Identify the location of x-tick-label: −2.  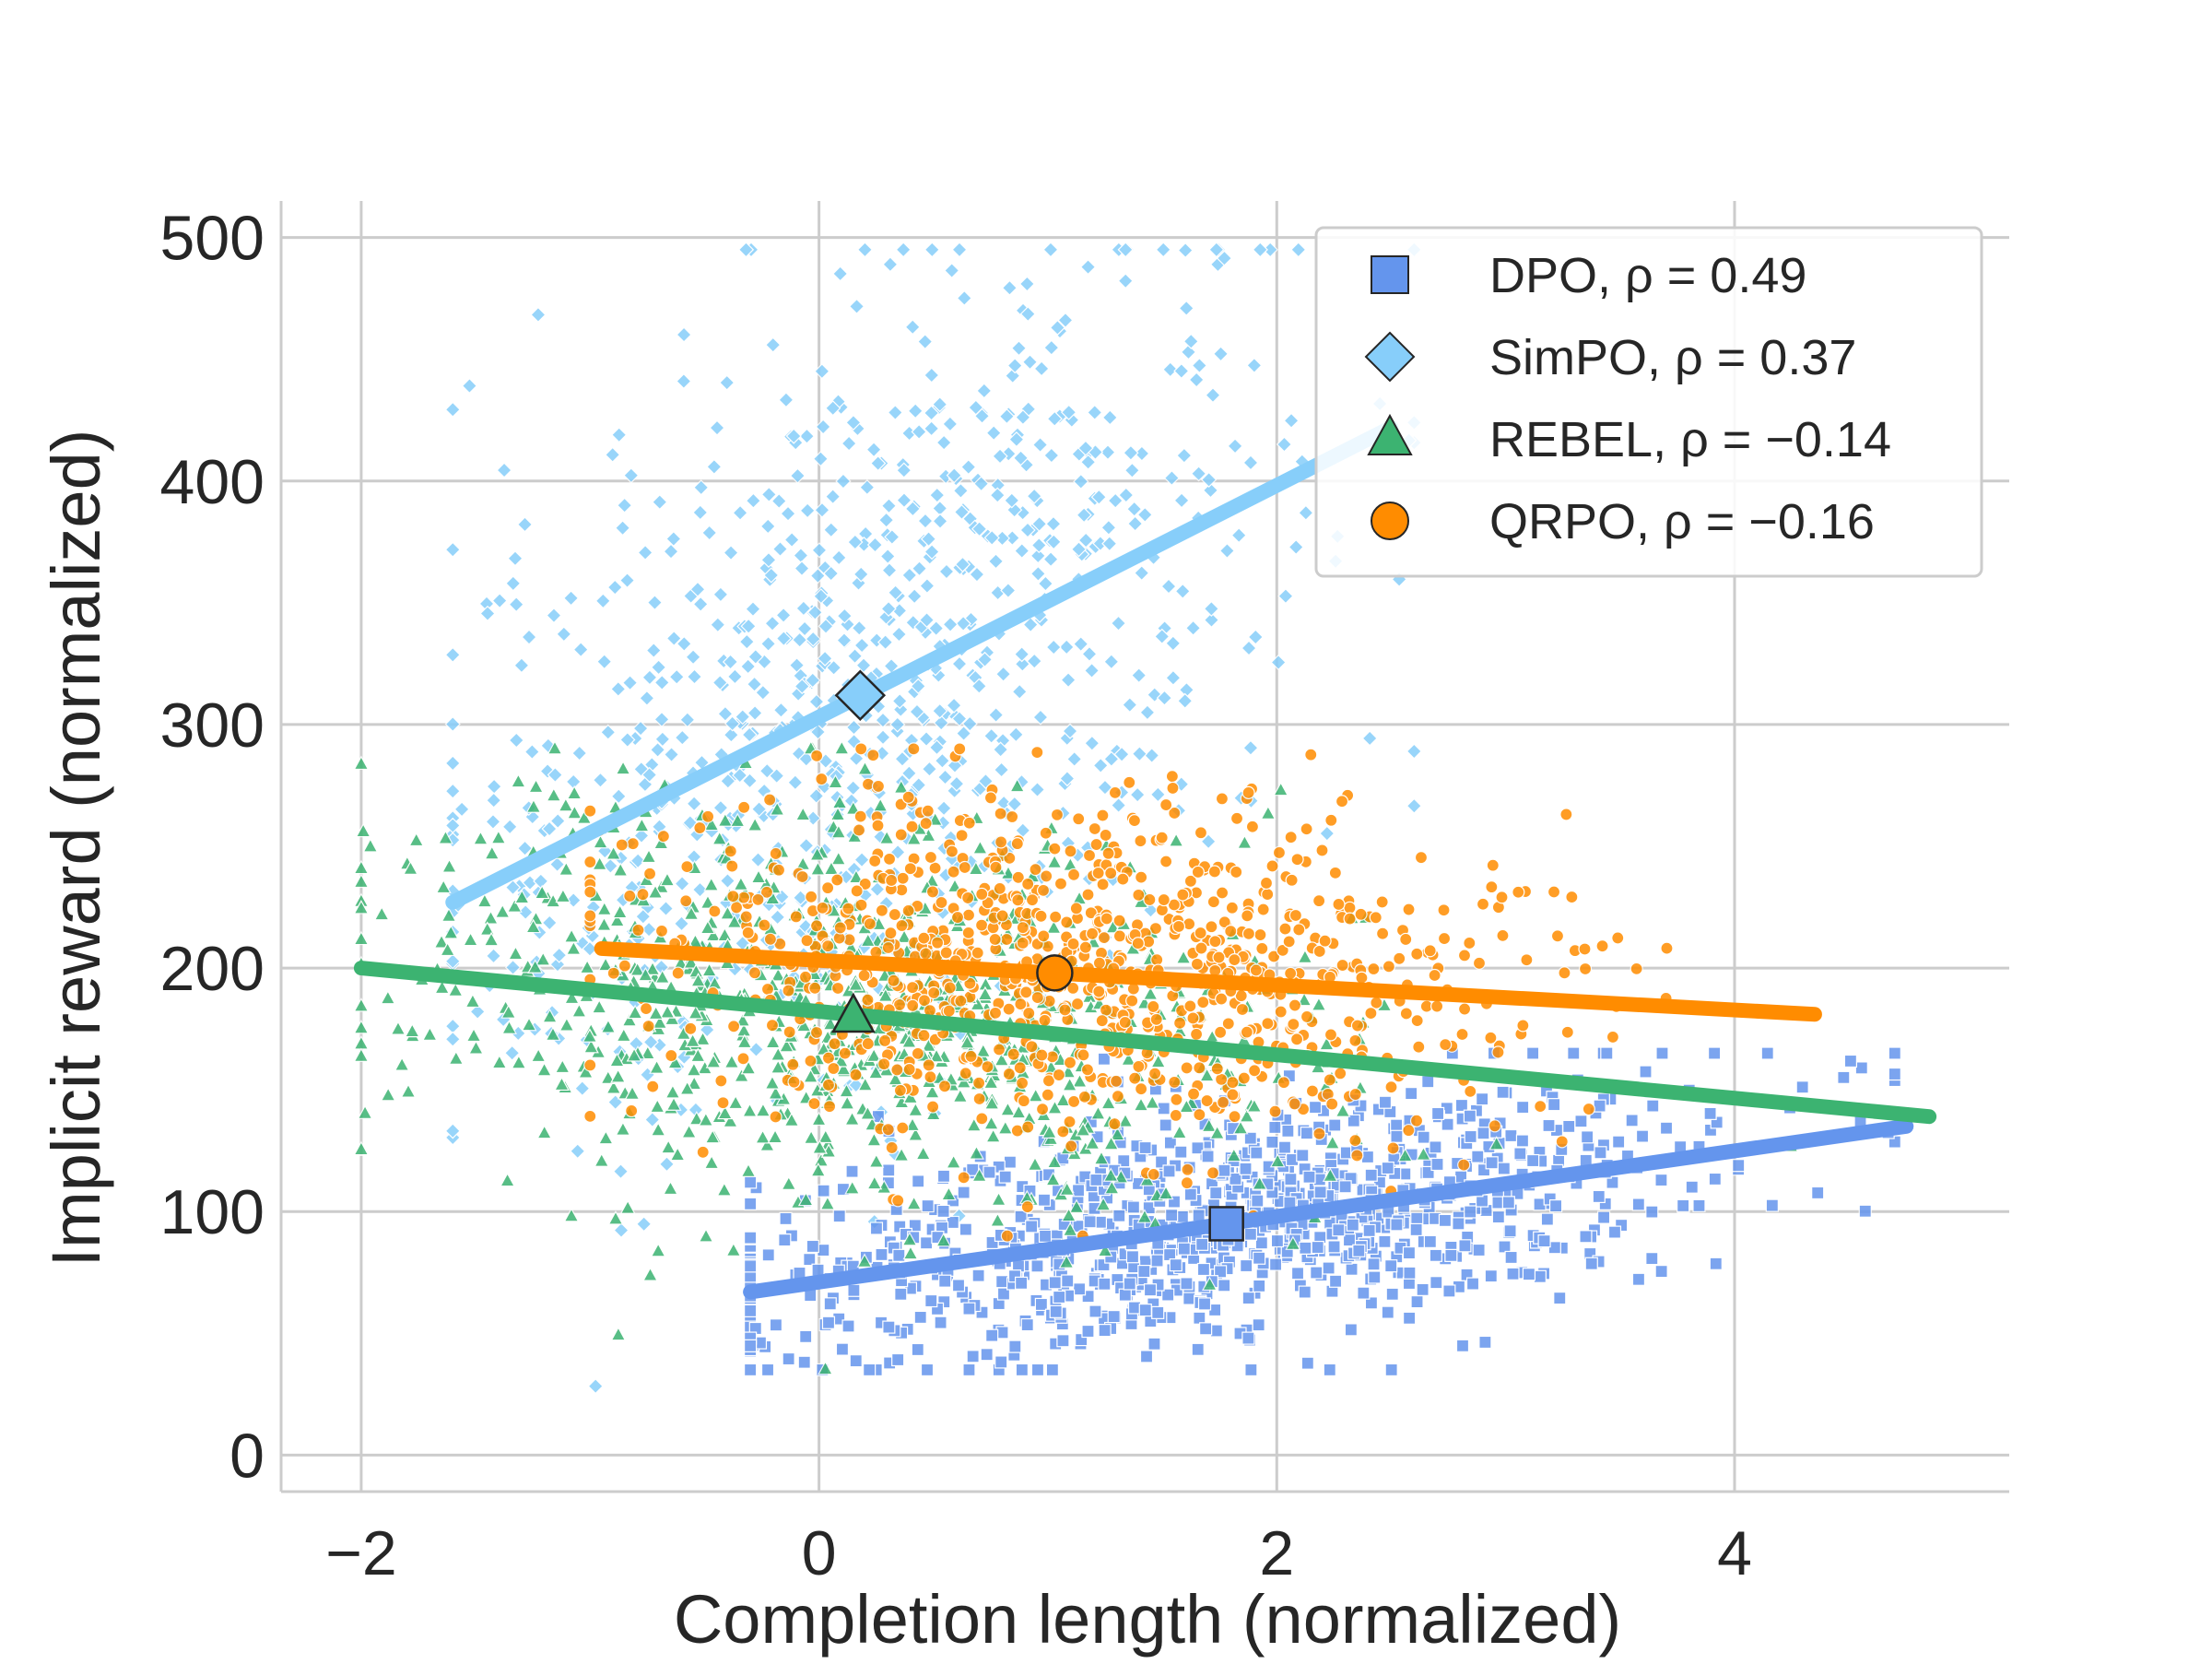
(361, 1553).